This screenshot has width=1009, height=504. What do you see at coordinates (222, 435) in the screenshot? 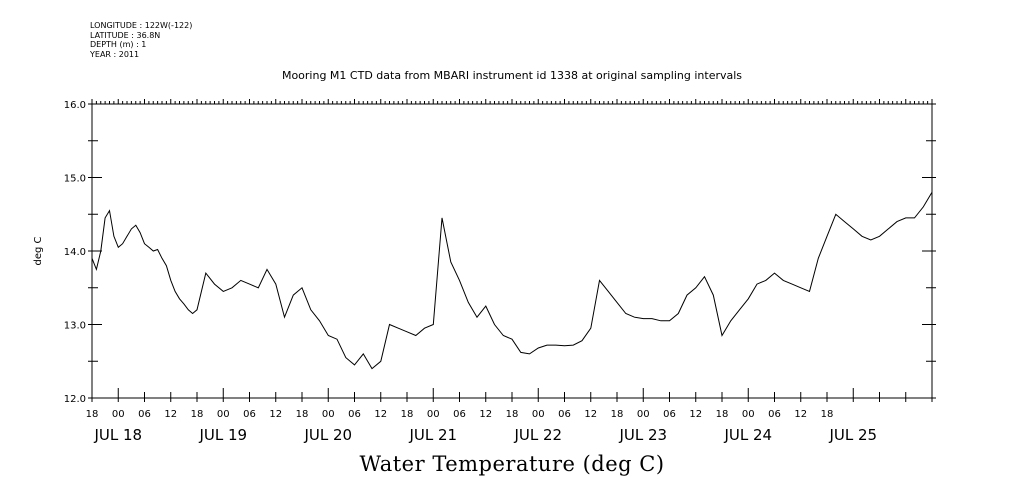
I see `x-day-label: JUL 19` at bounding box center [222, 435].